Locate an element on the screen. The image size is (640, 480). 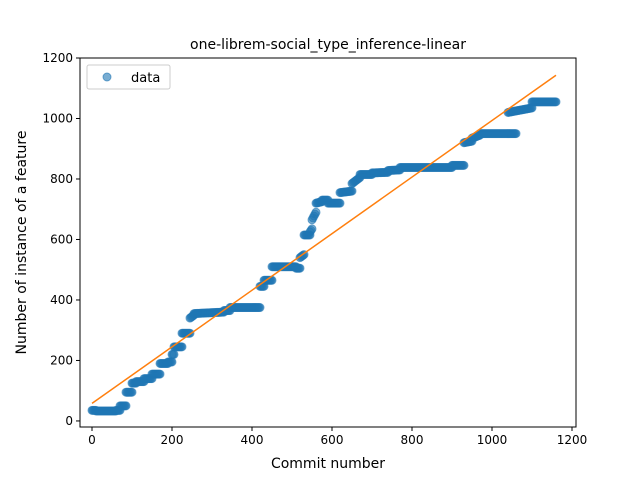
x-tick-label: 600 is located at coordinates (332, 440).